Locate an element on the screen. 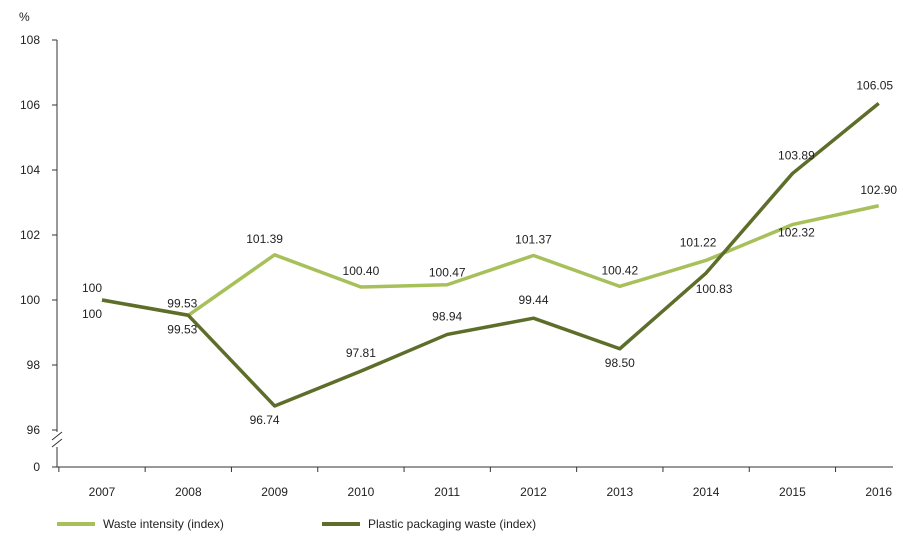  x-tick-label: 2012 is located at coordinates (533, 492).